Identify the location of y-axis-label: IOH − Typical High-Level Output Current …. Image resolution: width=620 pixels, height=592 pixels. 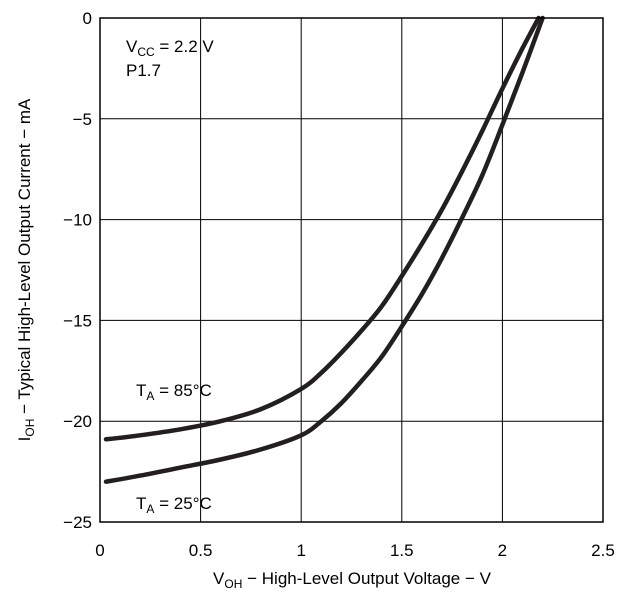
(26, 269).